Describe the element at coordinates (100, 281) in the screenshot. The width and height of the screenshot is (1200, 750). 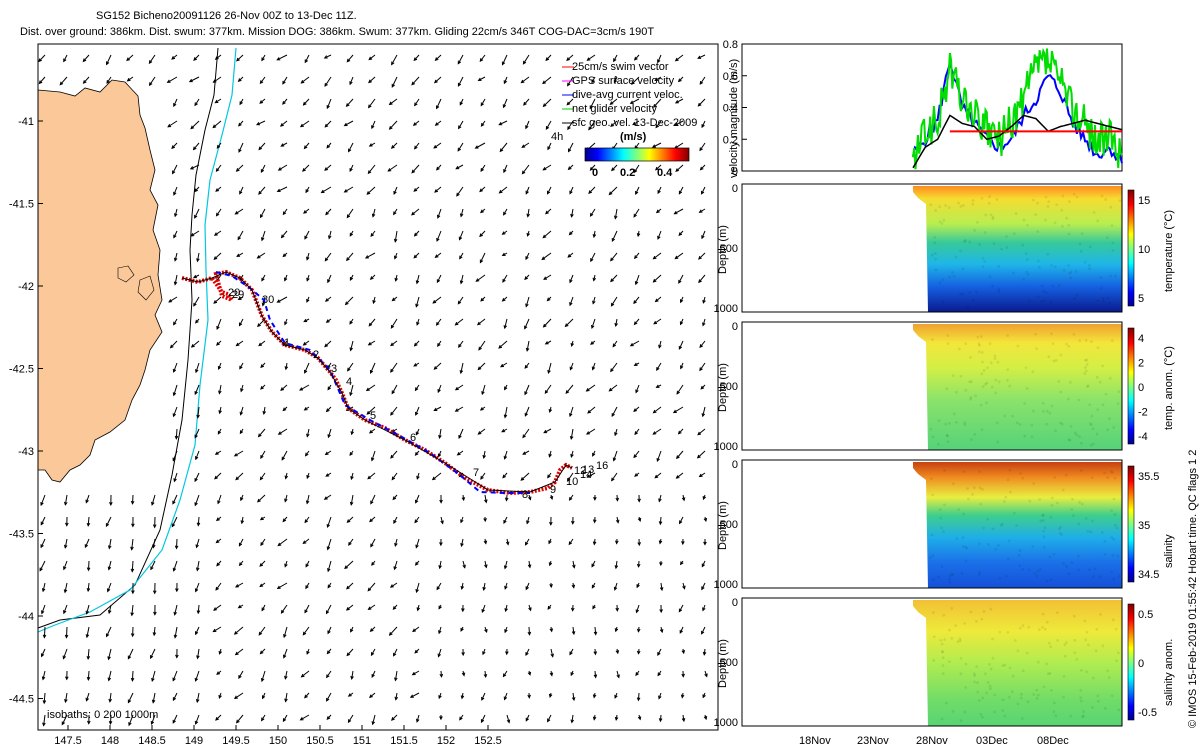
I see `tasmania-land` at that location.